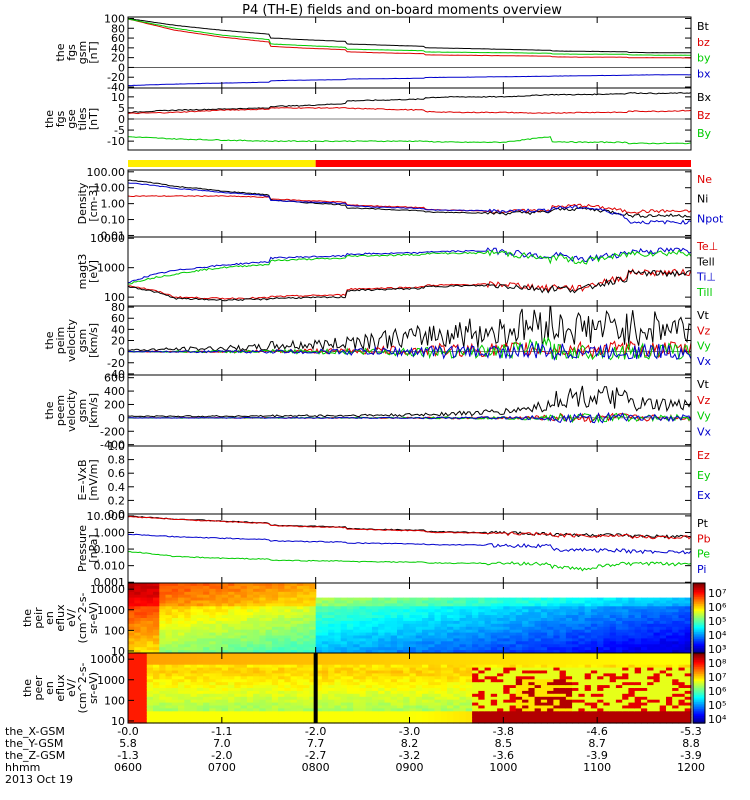 This screenshot has width=750, height=800. What do you see at coordinates (409, 267) in the screenshot?
I see `series-line-Till` at bounding box center [409, 267].